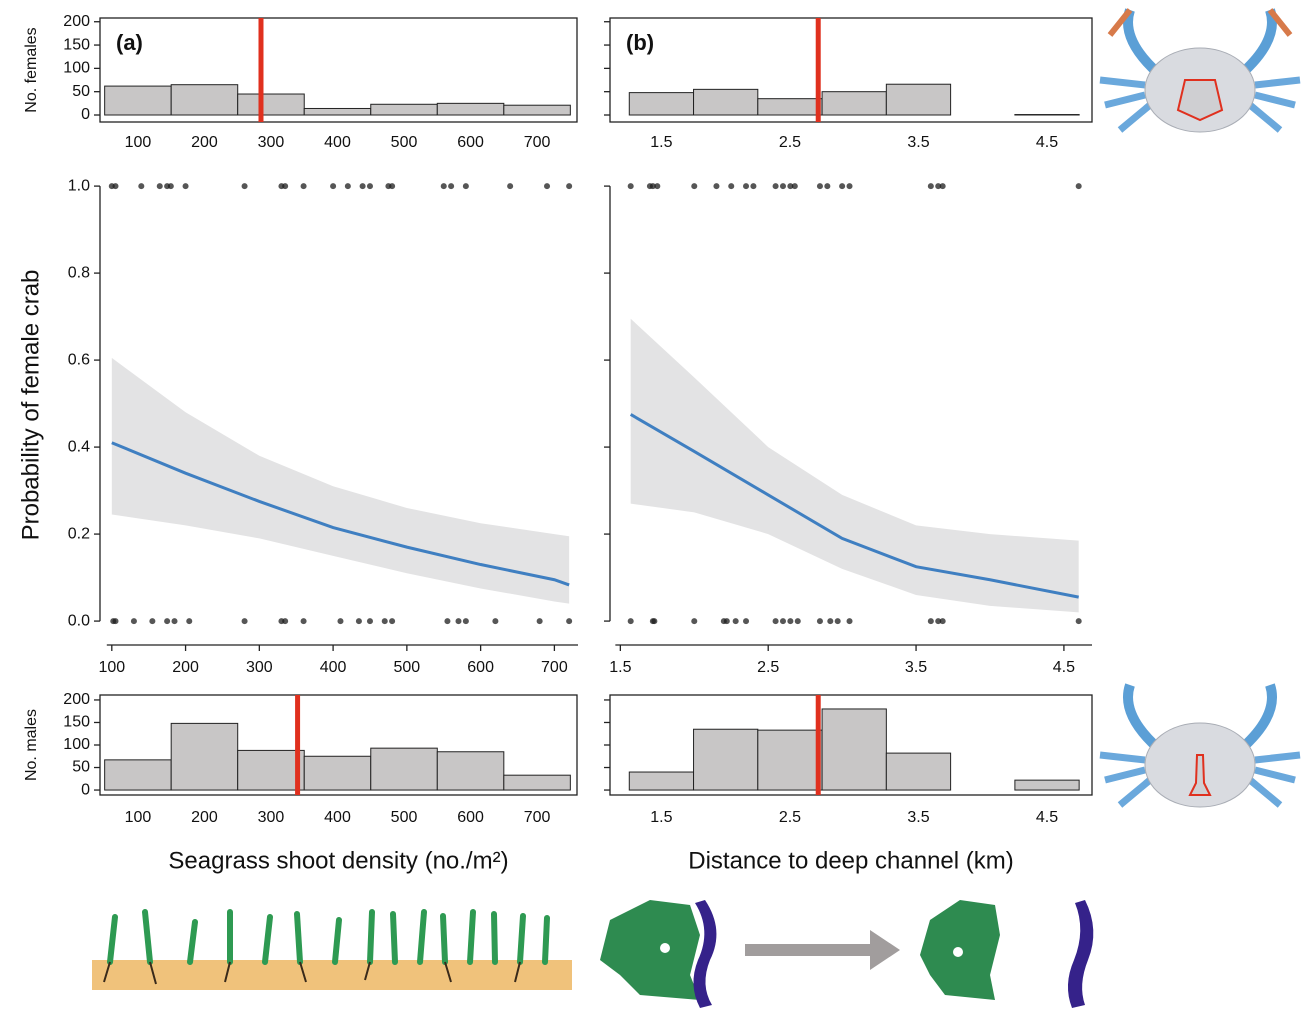 This screenshot has width=1306, height=1009. What do you see at coordinates (31, 745) in the screenshot?
I see `y-axis-label: No. males` at bounding box center [31, 745].